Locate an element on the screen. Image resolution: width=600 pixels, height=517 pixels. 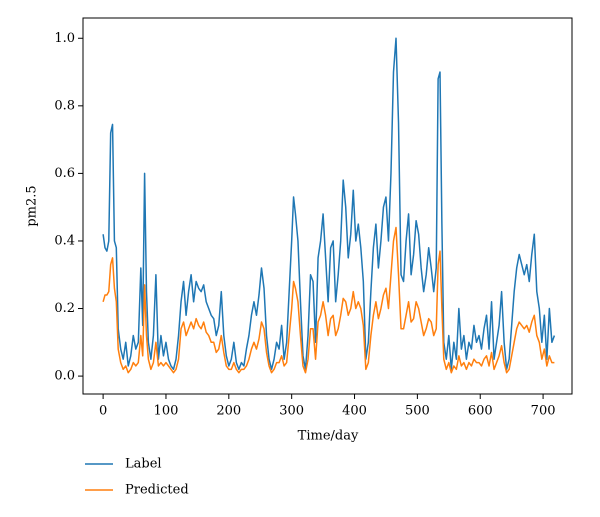
x-axis-label: Time/day is located at coordinates (328, 436).